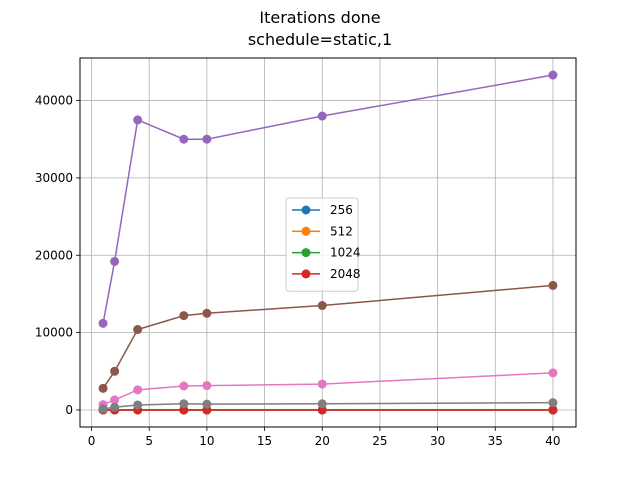 This screenshot has width=640, height=480. I want to click on legend-box, so click(322, 244).